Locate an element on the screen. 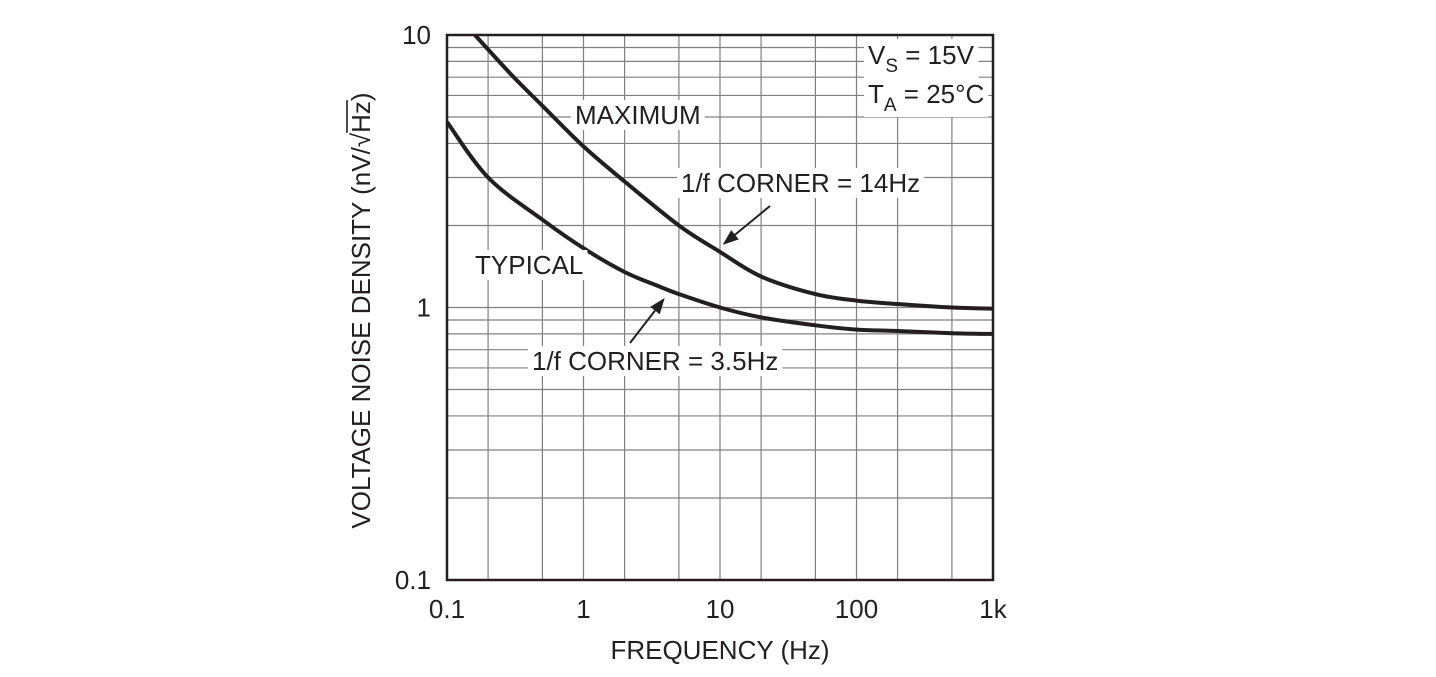  series-label-typical: TYPICAL is located at coordinates (529, 265).